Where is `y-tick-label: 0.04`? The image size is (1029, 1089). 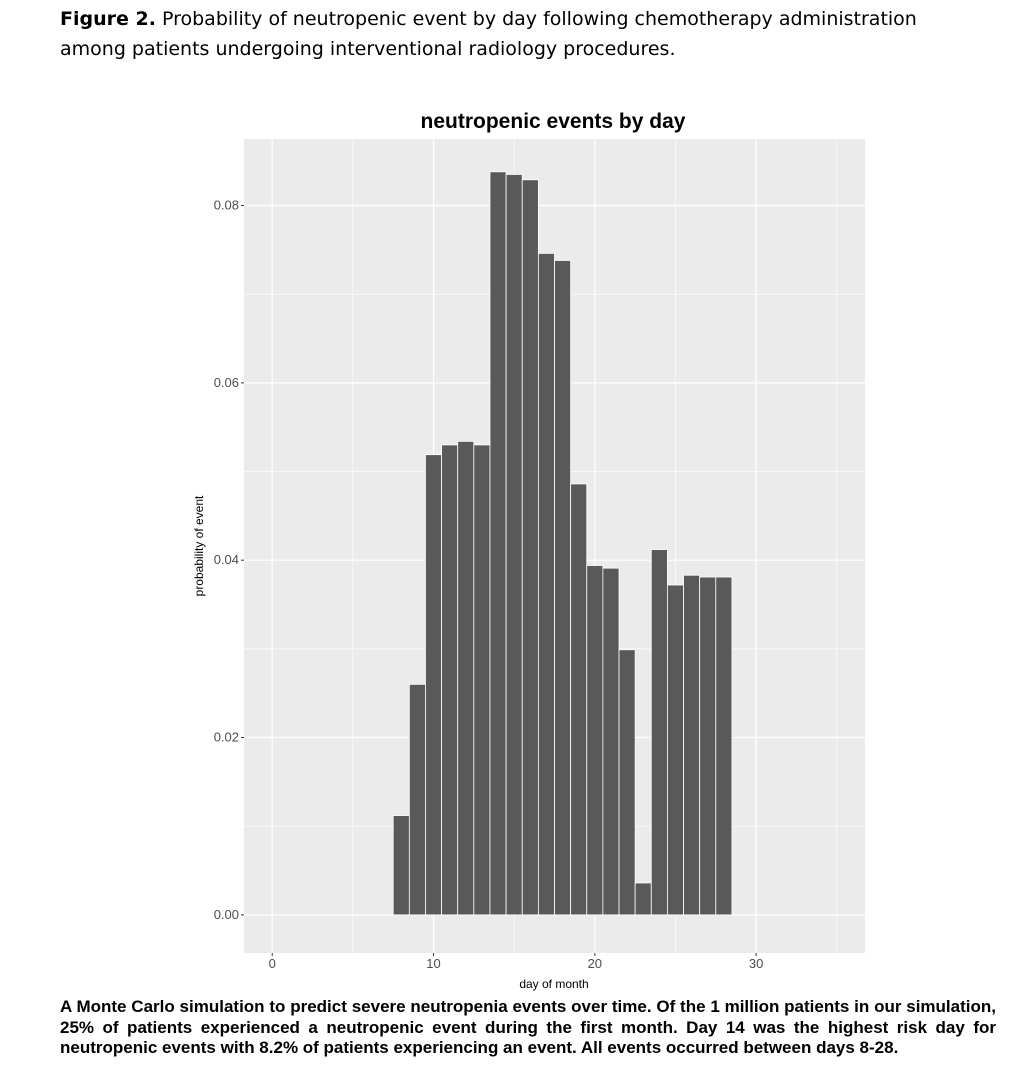
y-tick-label: 0.04 is located at coordinates (226, 559).